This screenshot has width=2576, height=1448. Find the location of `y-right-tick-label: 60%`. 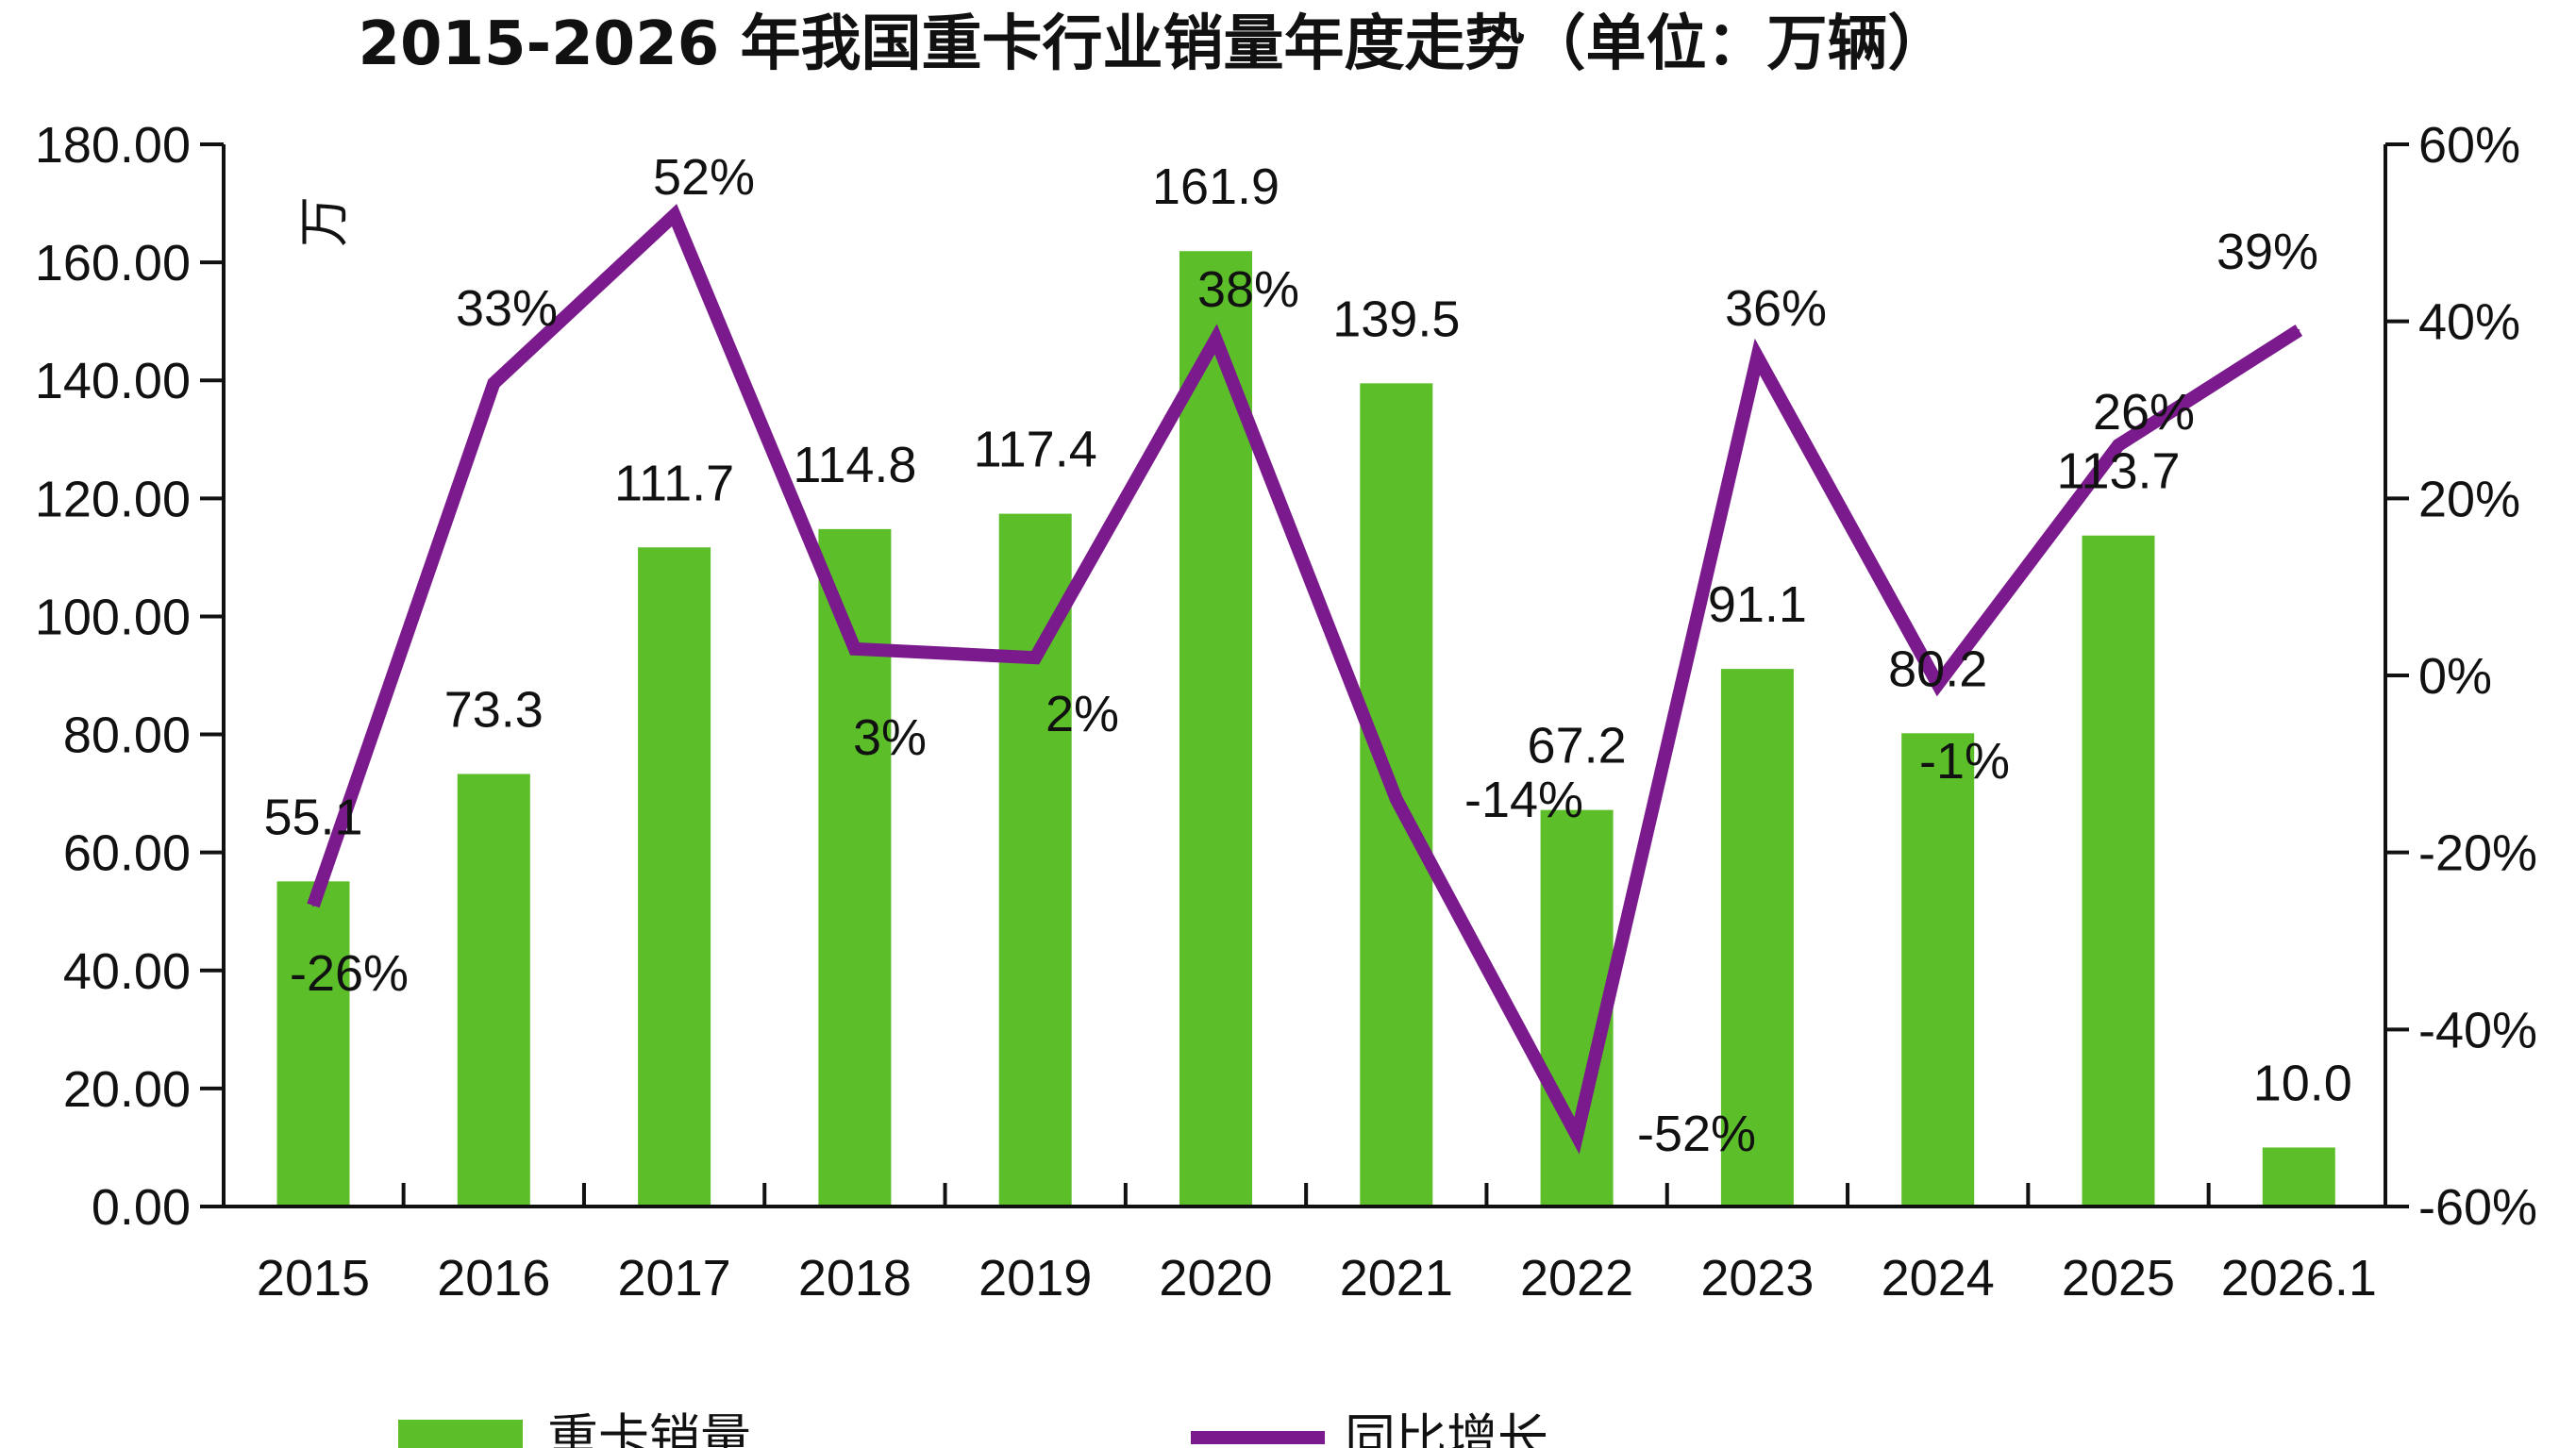

y-right-tick-label: 60% is located at coordinates (2469, 145).